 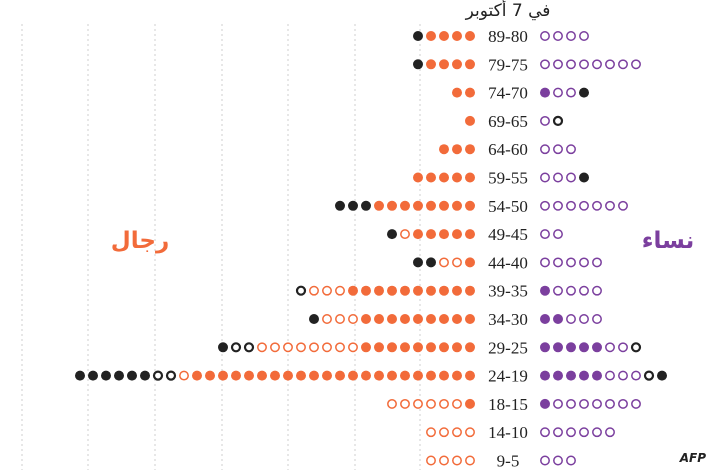 I want to click on age-row: 64-60, so click(x=507, y=149).